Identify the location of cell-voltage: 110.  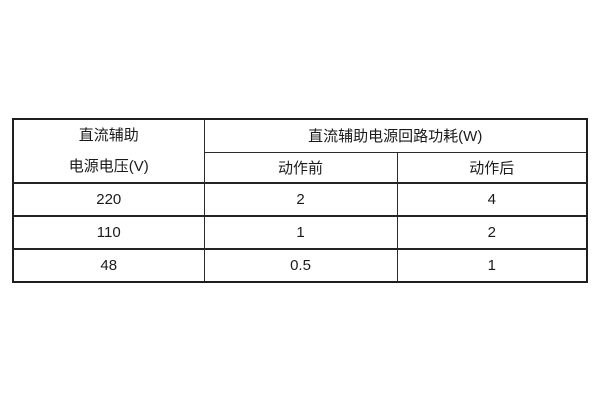
(108, 232).